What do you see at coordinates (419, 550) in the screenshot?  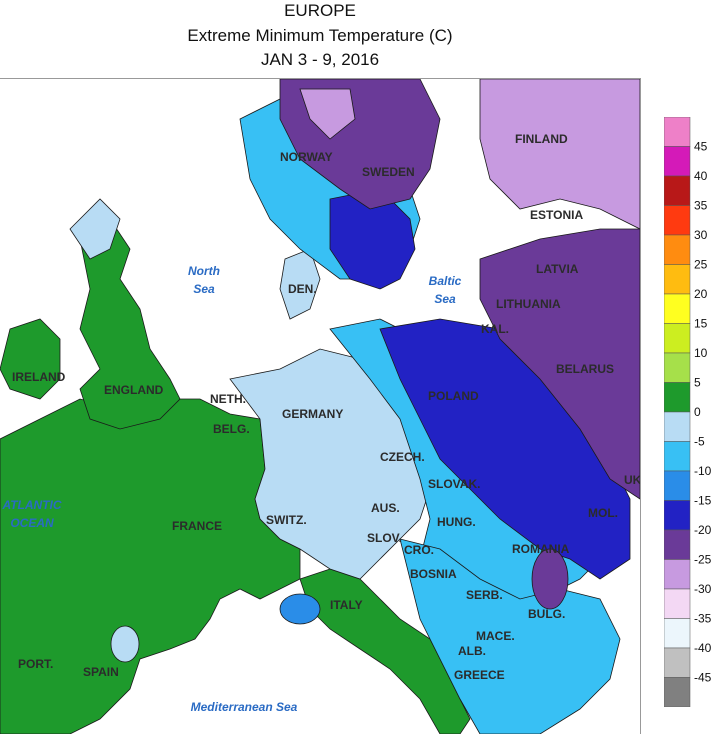 I see `country-label: CRO.` at bounding box center [419, 550].